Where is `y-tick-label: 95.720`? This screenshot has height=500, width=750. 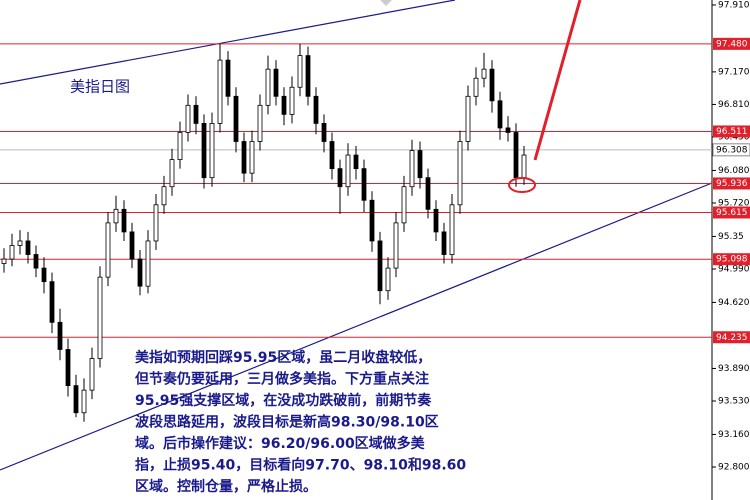
y-tick-label: 95.720 is located at coordinates (734, 203).